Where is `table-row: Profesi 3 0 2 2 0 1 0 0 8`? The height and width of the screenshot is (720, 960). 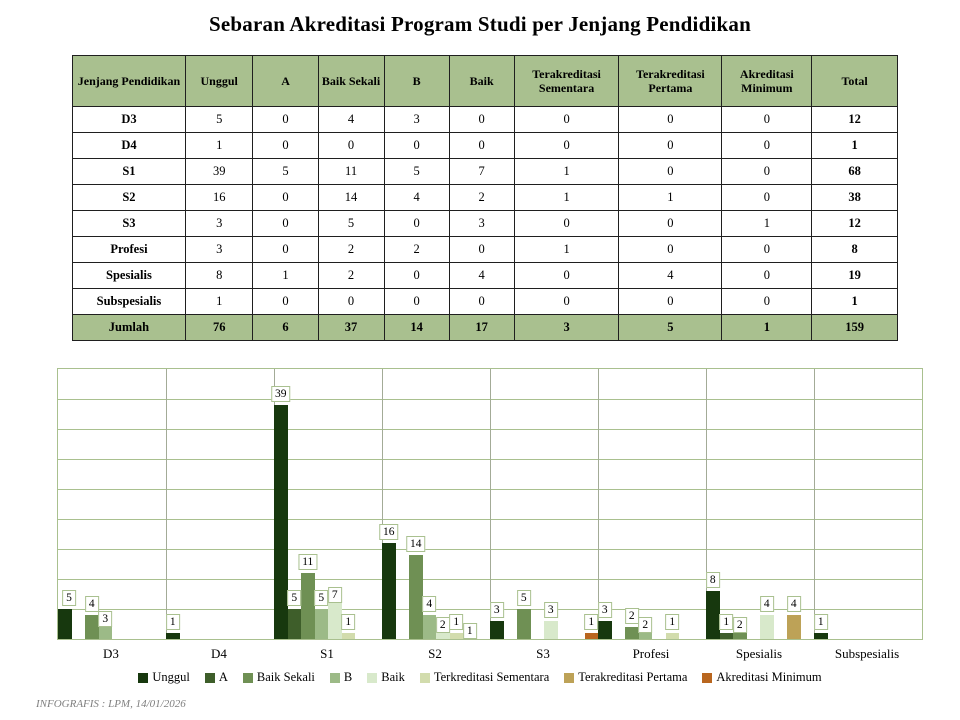 table-row: Profesi 3 0 2 2 0 1 0 0 8 is located at coordinates (485, 249).